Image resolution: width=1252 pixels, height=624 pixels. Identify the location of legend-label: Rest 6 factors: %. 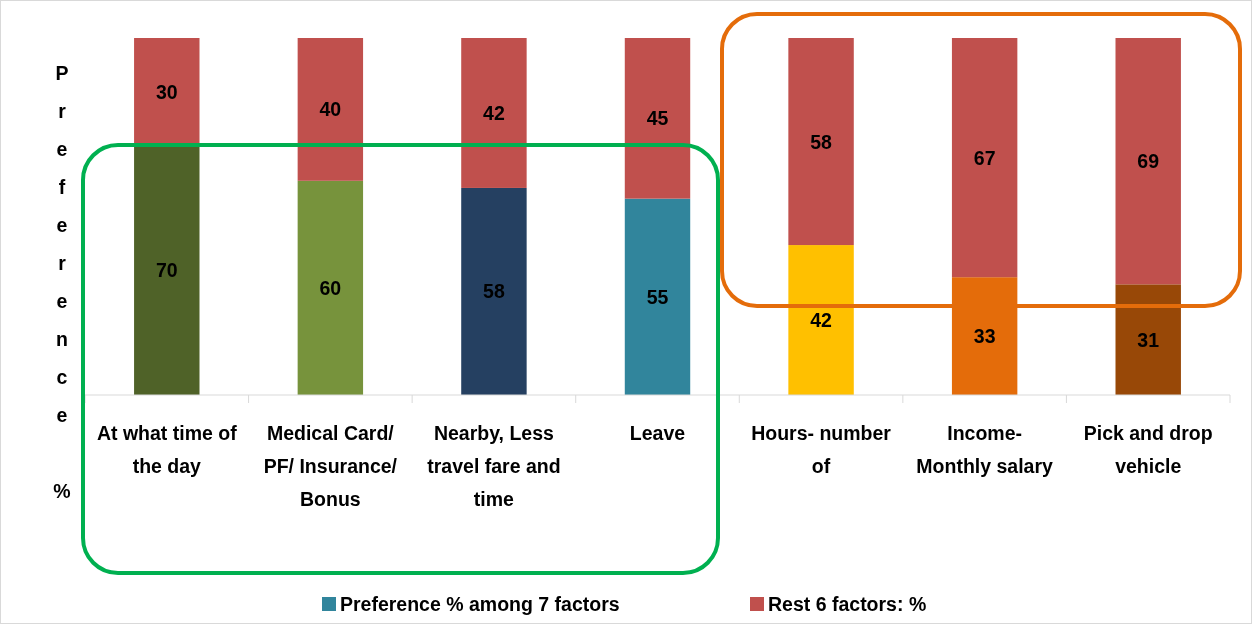
(847, 604).